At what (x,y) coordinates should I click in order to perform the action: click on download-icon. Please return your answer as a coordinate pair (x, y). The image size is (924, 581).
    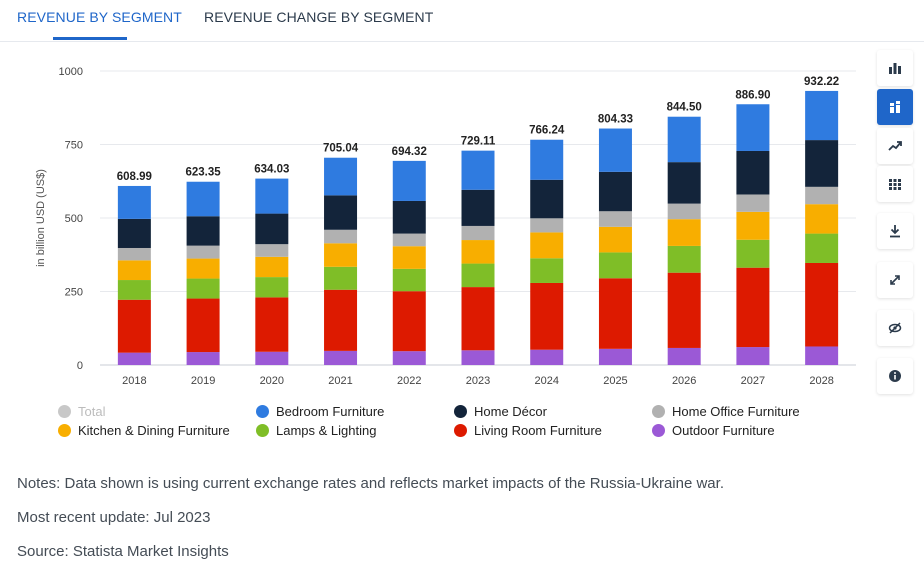
    Looking at the image, I should click on (895, 231).